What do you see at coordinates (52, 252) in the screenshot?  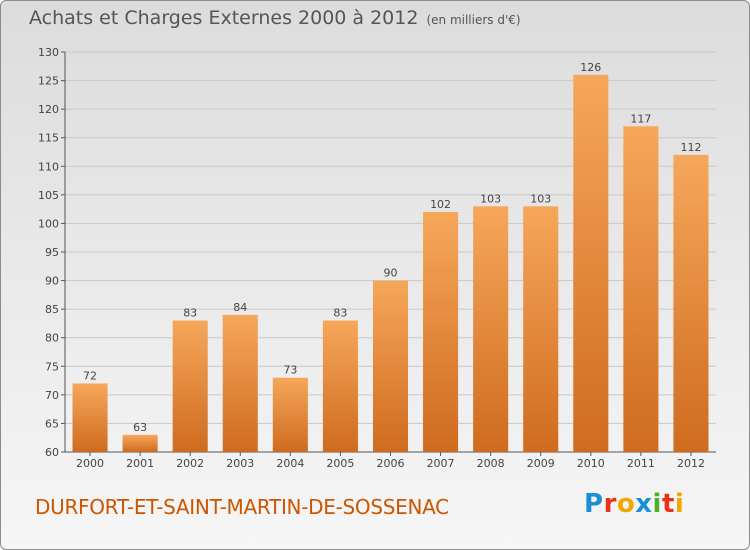 I see `y-tick-label: 95` at bounding box center [52, 252].